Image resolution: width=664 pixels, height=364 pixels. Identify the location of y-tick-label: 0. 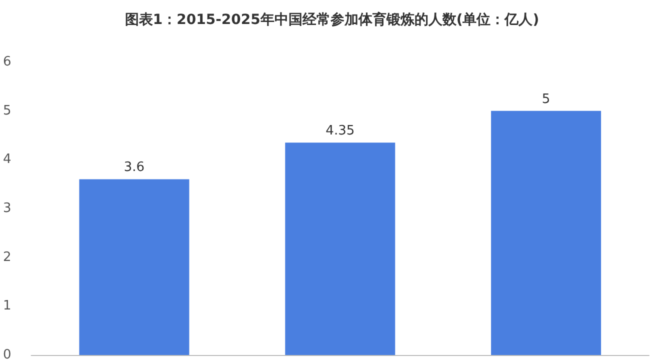
(7, 355).